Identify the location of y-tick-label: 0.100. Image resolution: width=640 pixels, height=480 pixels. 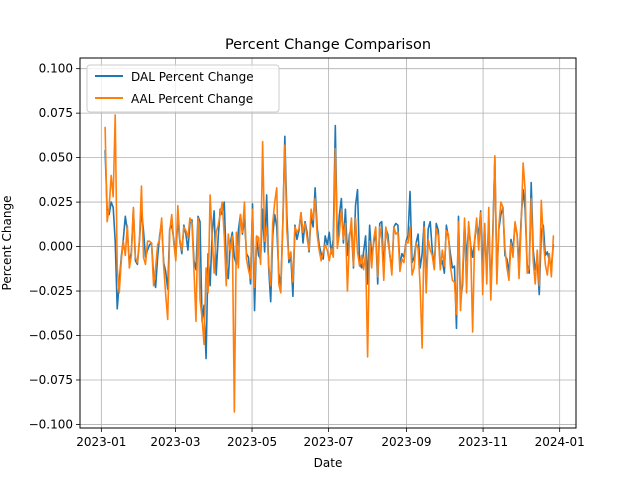
(56, 69).